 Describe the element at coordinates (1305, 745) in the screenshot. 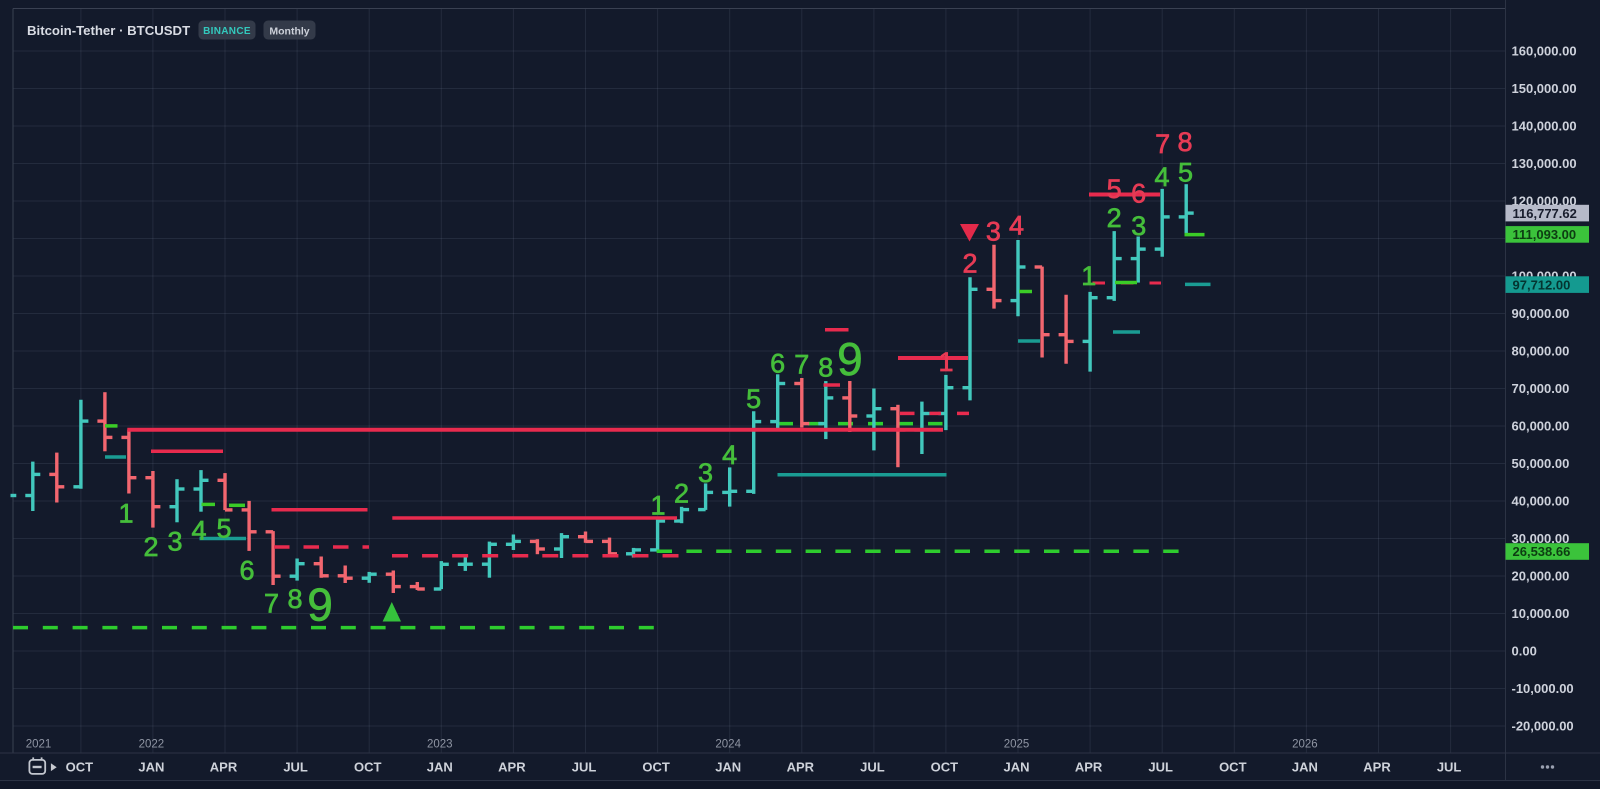

I see `svg-text: 2026` at that location.